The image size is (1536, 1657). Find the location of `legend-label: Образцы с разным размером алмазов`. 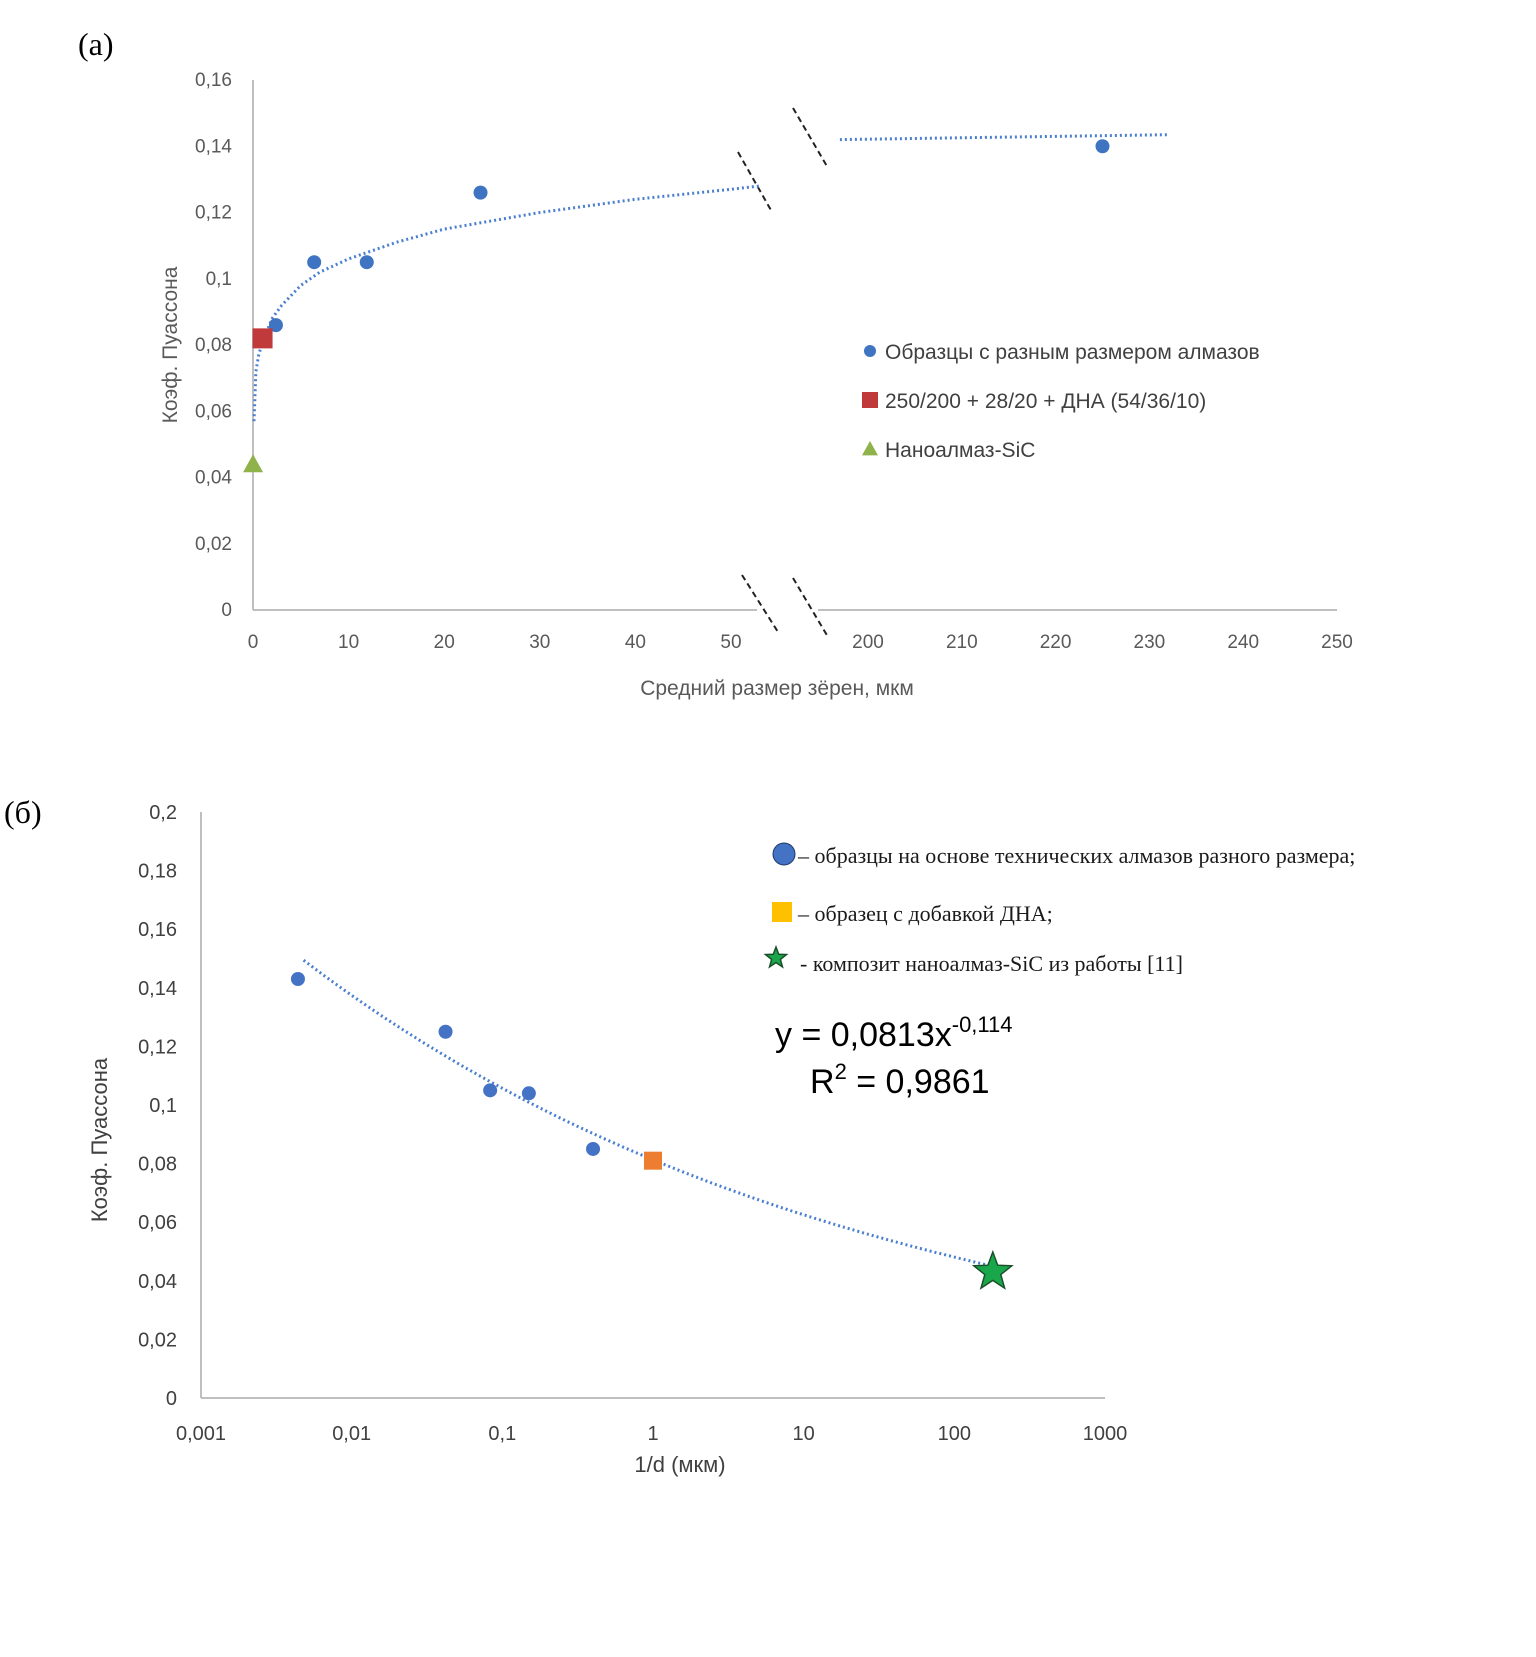

legend-label: Образцы с разным размером алмазов is located at coordinates (1072, 352).